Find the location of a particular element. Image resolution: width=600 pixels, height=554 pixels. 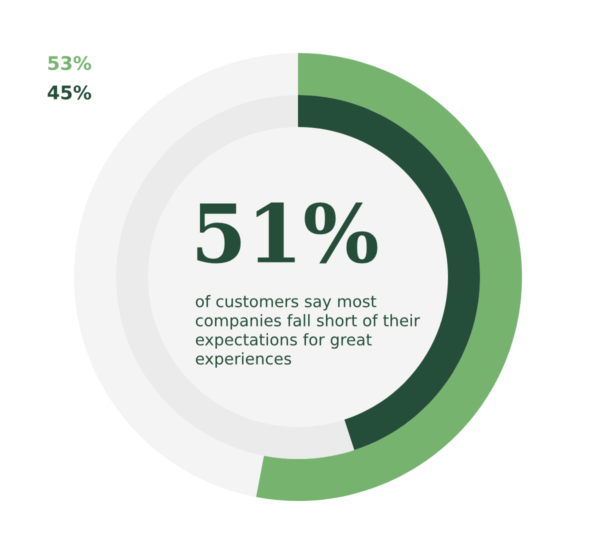

text: of customers say most companies fall short of their expectations for great experiences is located at coordinates (308, 331).